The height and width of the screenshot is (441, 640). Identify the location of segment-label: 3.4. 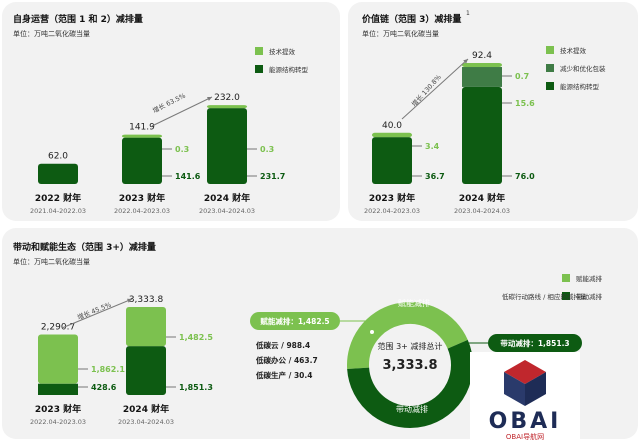
(432, 146).